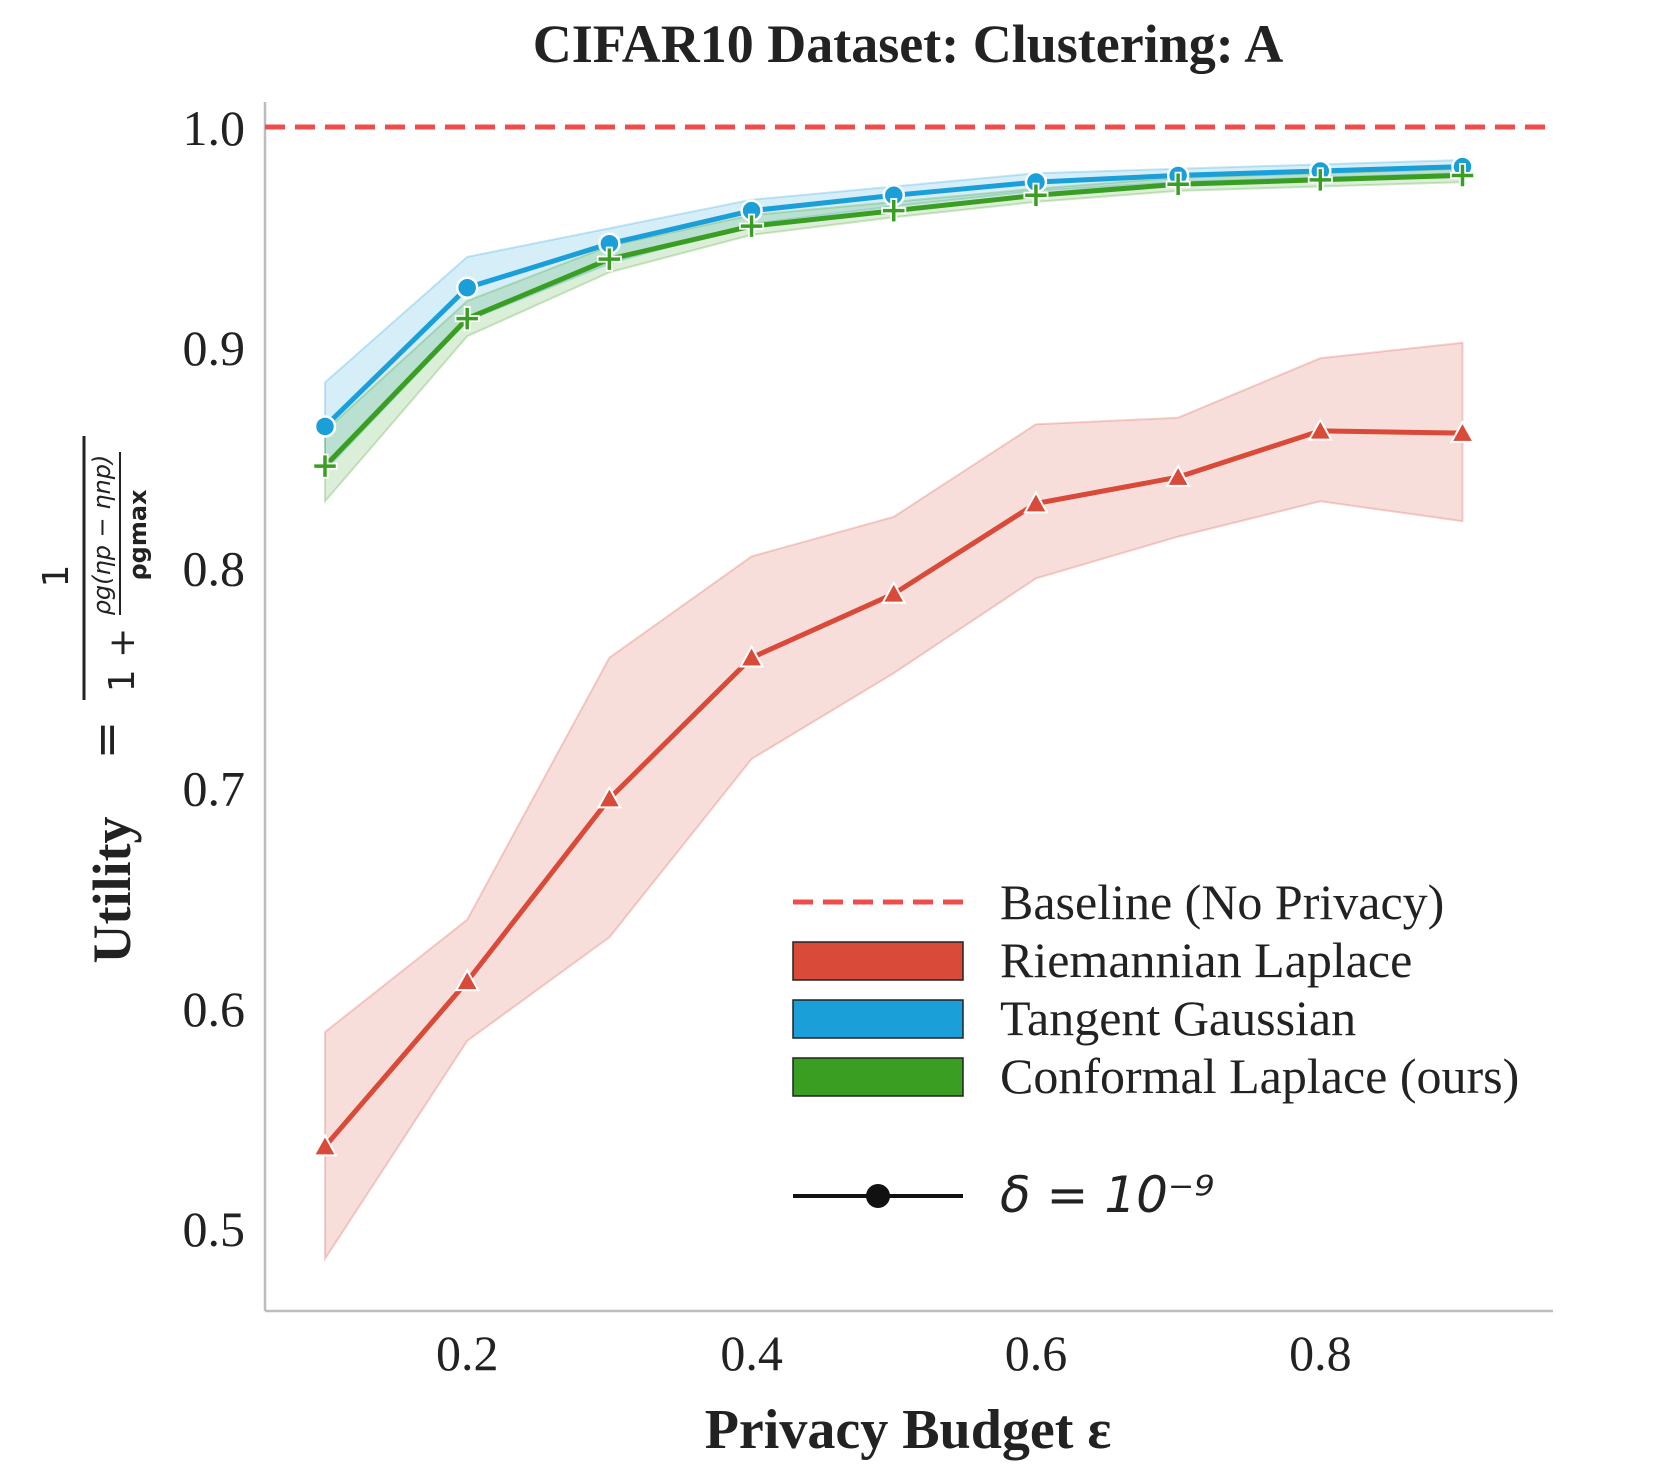 Image resolution: width=1661 pixels, height=1477 pixels. Describe the element at coordinates (908, 44) in the screenshot. I see `chart-title: CIFAR10 Dataset: Clustering: A` at that location.